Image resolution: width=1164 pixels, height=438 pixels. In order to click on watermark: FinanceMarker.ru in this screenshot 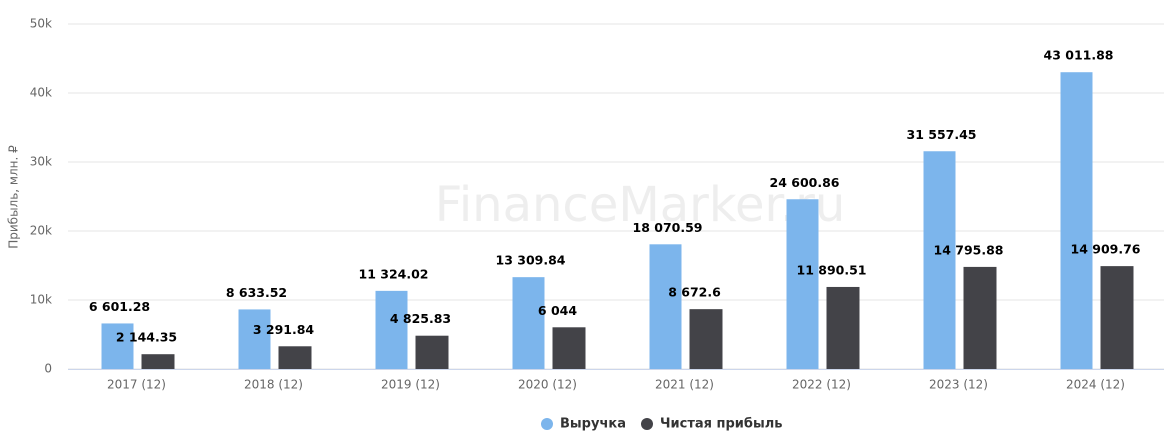, I will do `click(640, 205)`.